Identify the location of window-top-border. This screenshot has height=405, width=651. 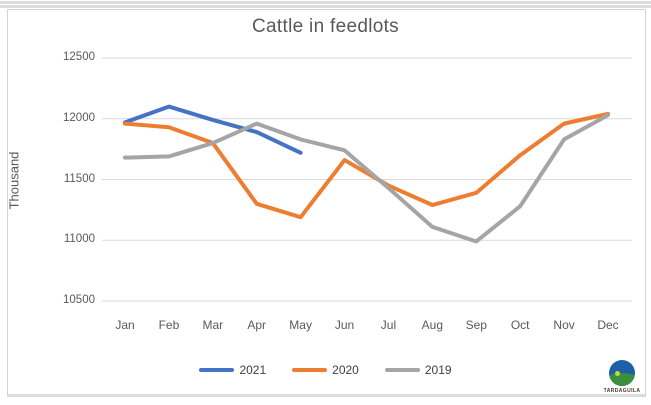
(325, 4).